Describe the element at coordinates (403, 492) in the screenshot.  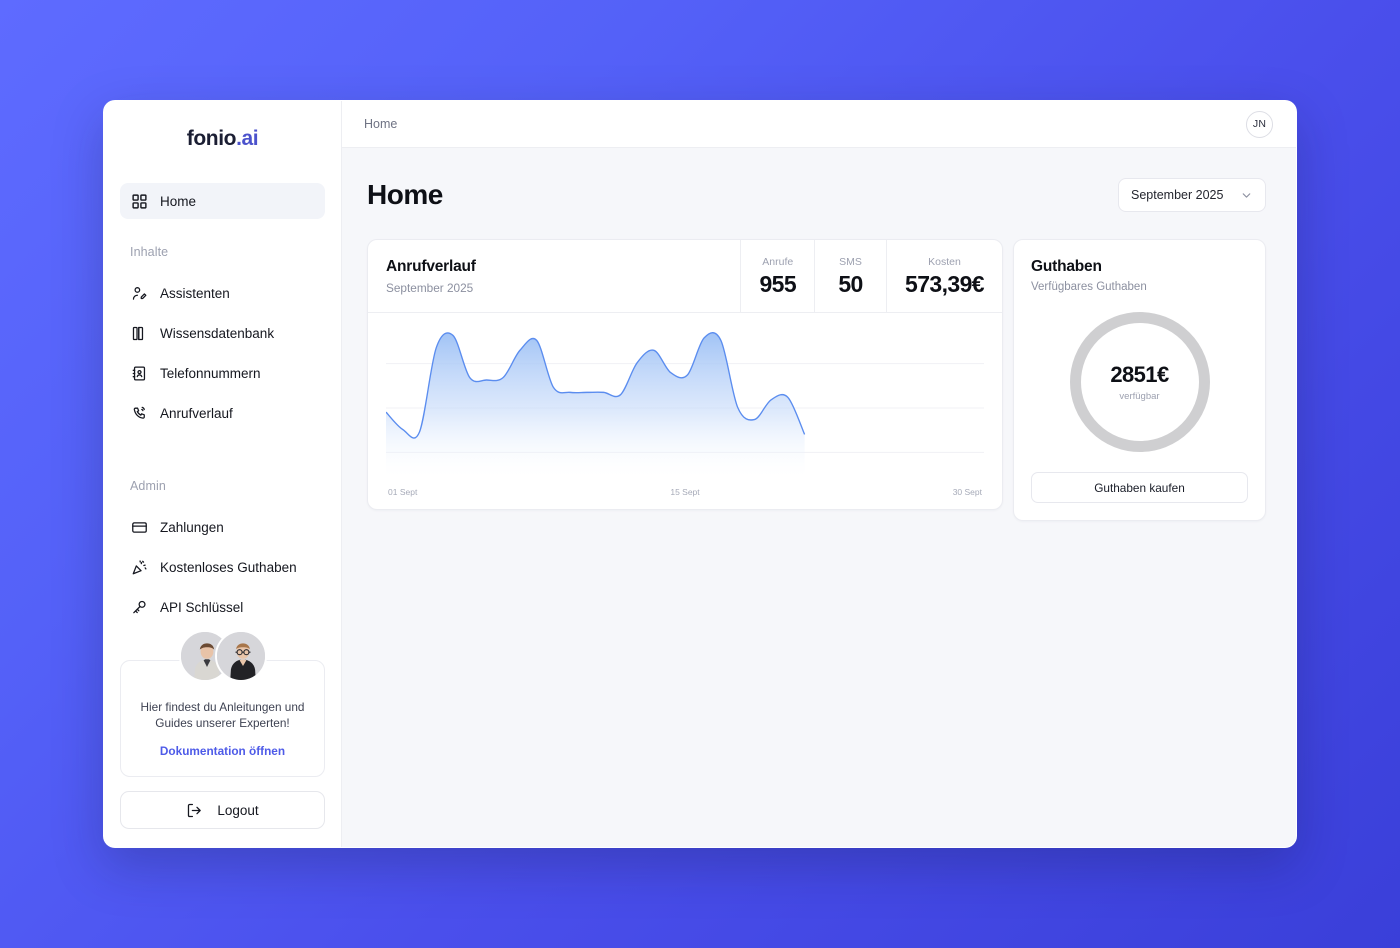
I see `x-tick: 01 Sept` at that location.